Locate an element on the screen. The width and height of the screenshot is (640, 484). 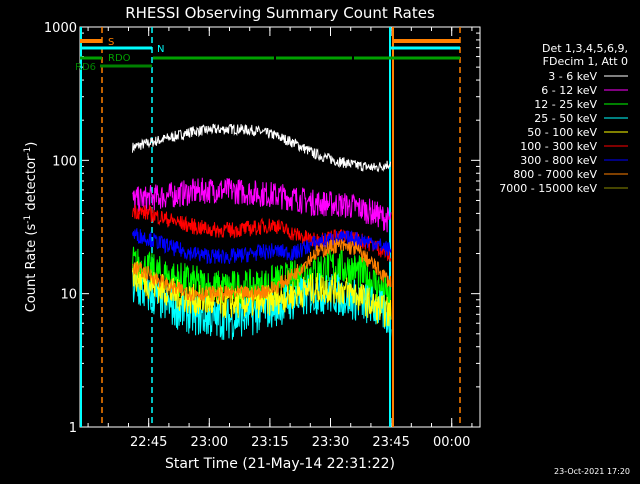
x-tick-labels: 22:45 23:00 23:15 23:30 23:45 00:00 is located at coordinates (300, 442).